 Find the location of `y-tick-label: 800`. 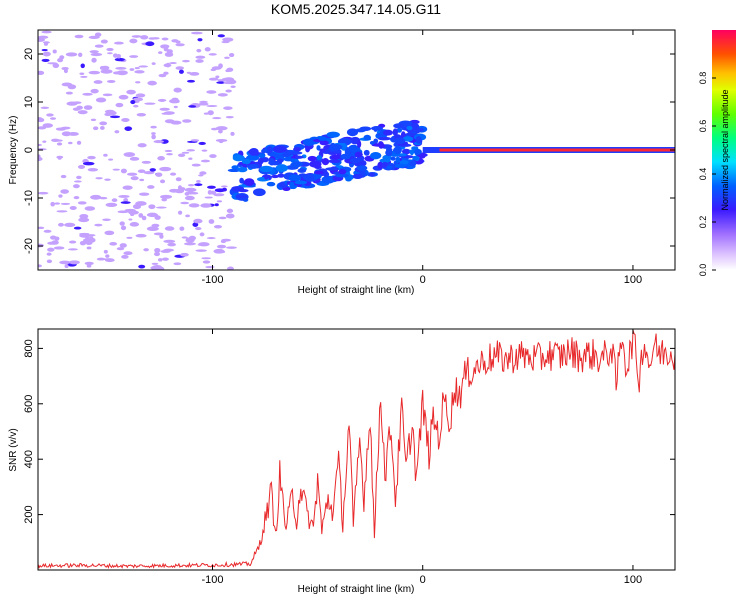

y-tick-label: 800 is located at coordinates (29, 348).